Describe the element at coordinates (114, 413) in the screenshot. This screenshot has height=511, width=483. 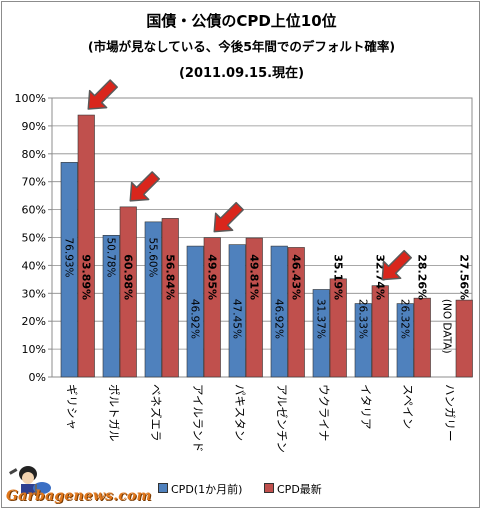
I see `category-label: ポルトガル` at that location.